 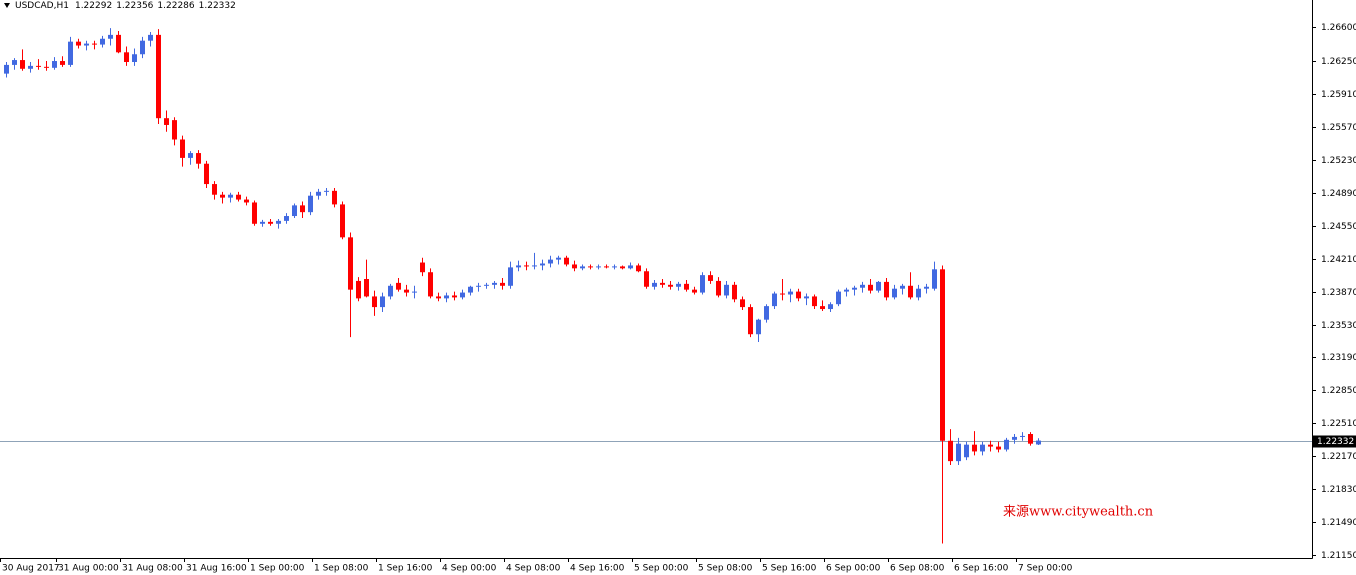 I want to click on y-tick-label: 1.23530, so click(x=1338, y=326).